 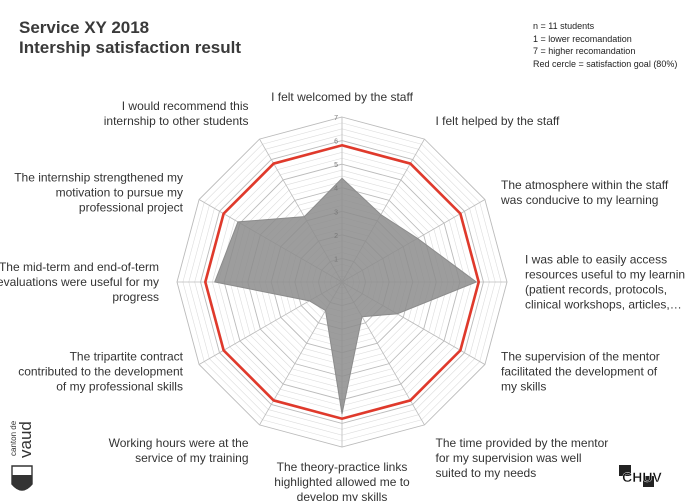 I want to click on category-label-line: The tripartite contract, so click(x=127, y=357).